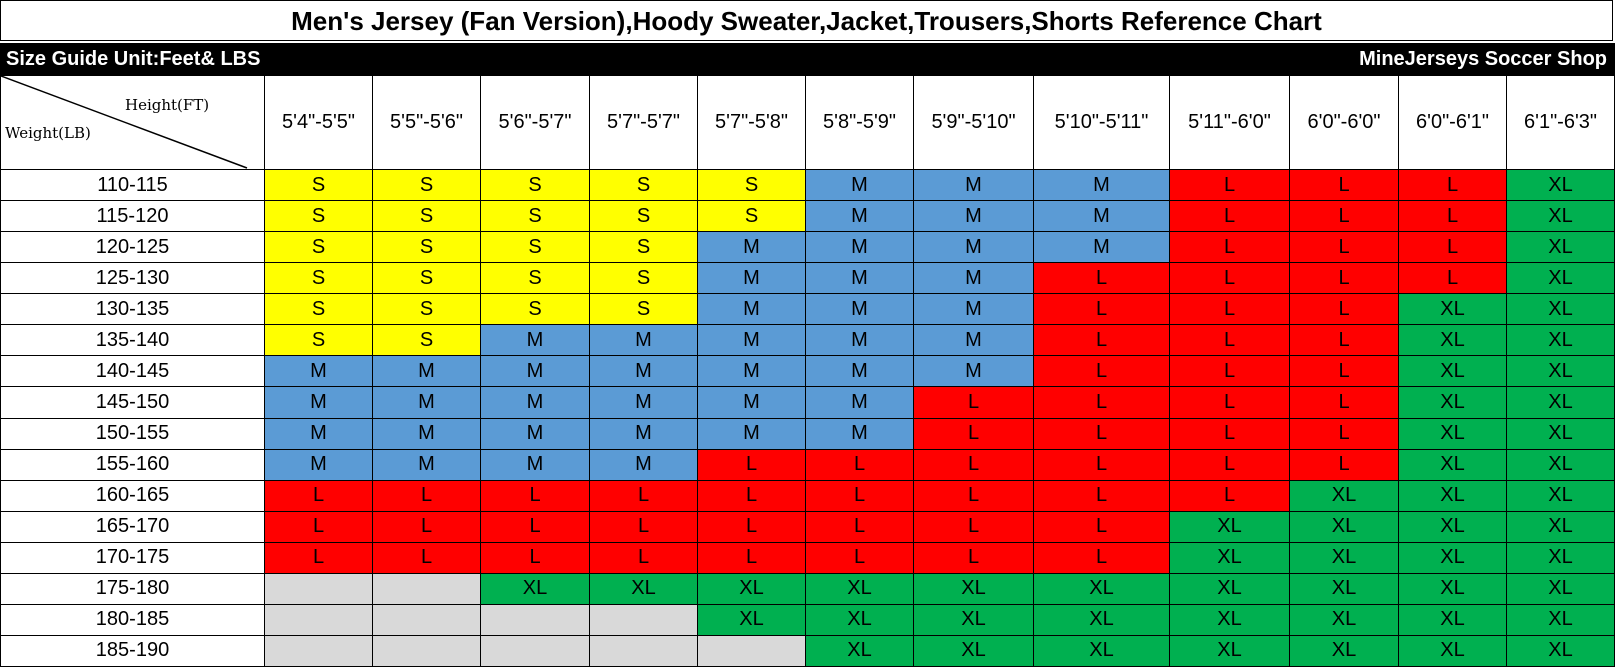 The width and height of the screenshot is (1615, 667). I want to click on height-header: 5'8"-5'9", so click(860, 123).